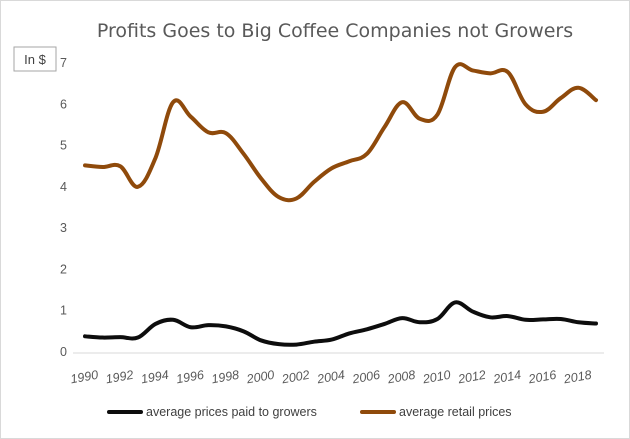  I want to click on x-tick-label: 1994, so click(155, 377).